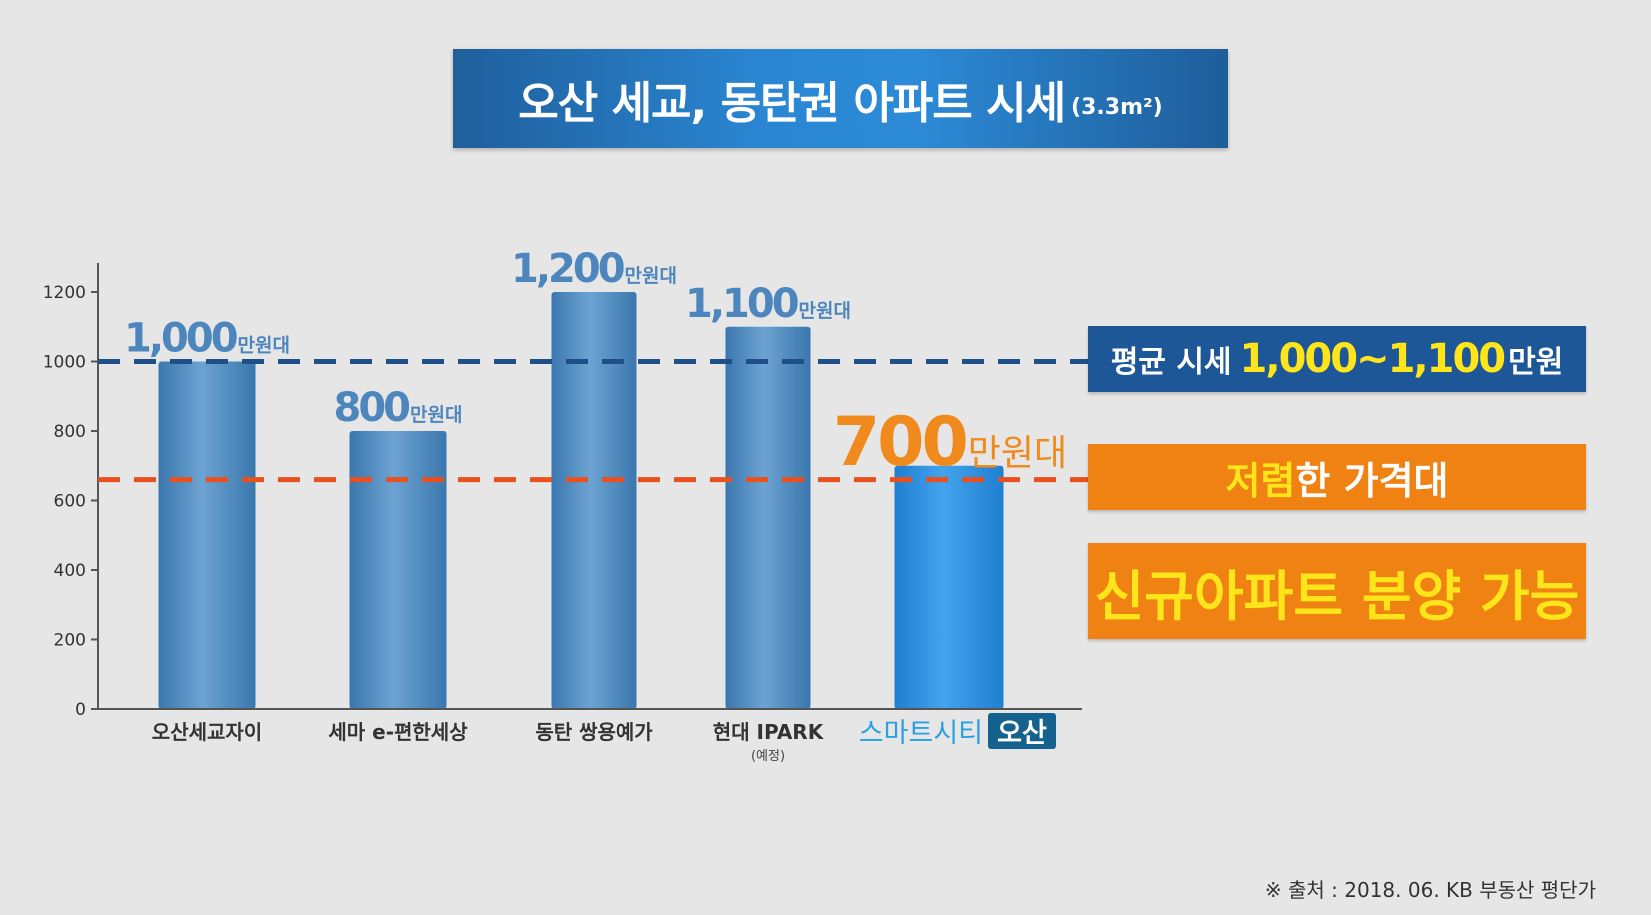 The height and width of the screenshot is (915, 1651). I want to click on new-apartment-callout: 신규아파트 분양 가능, so click(1337, 591).